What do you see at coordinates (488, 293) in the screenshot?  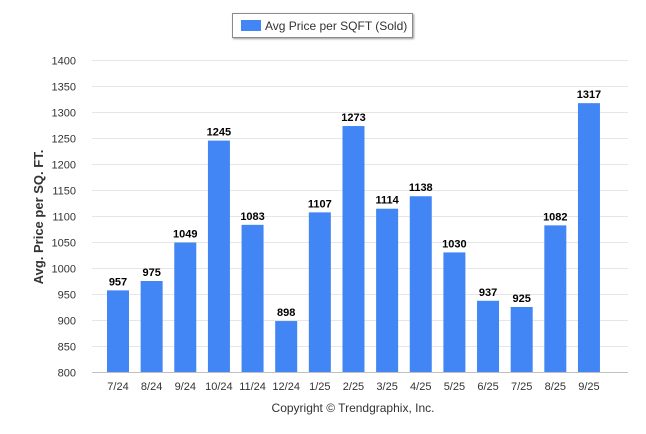 I see `data-label: 937` at bounding box center [488, 293].